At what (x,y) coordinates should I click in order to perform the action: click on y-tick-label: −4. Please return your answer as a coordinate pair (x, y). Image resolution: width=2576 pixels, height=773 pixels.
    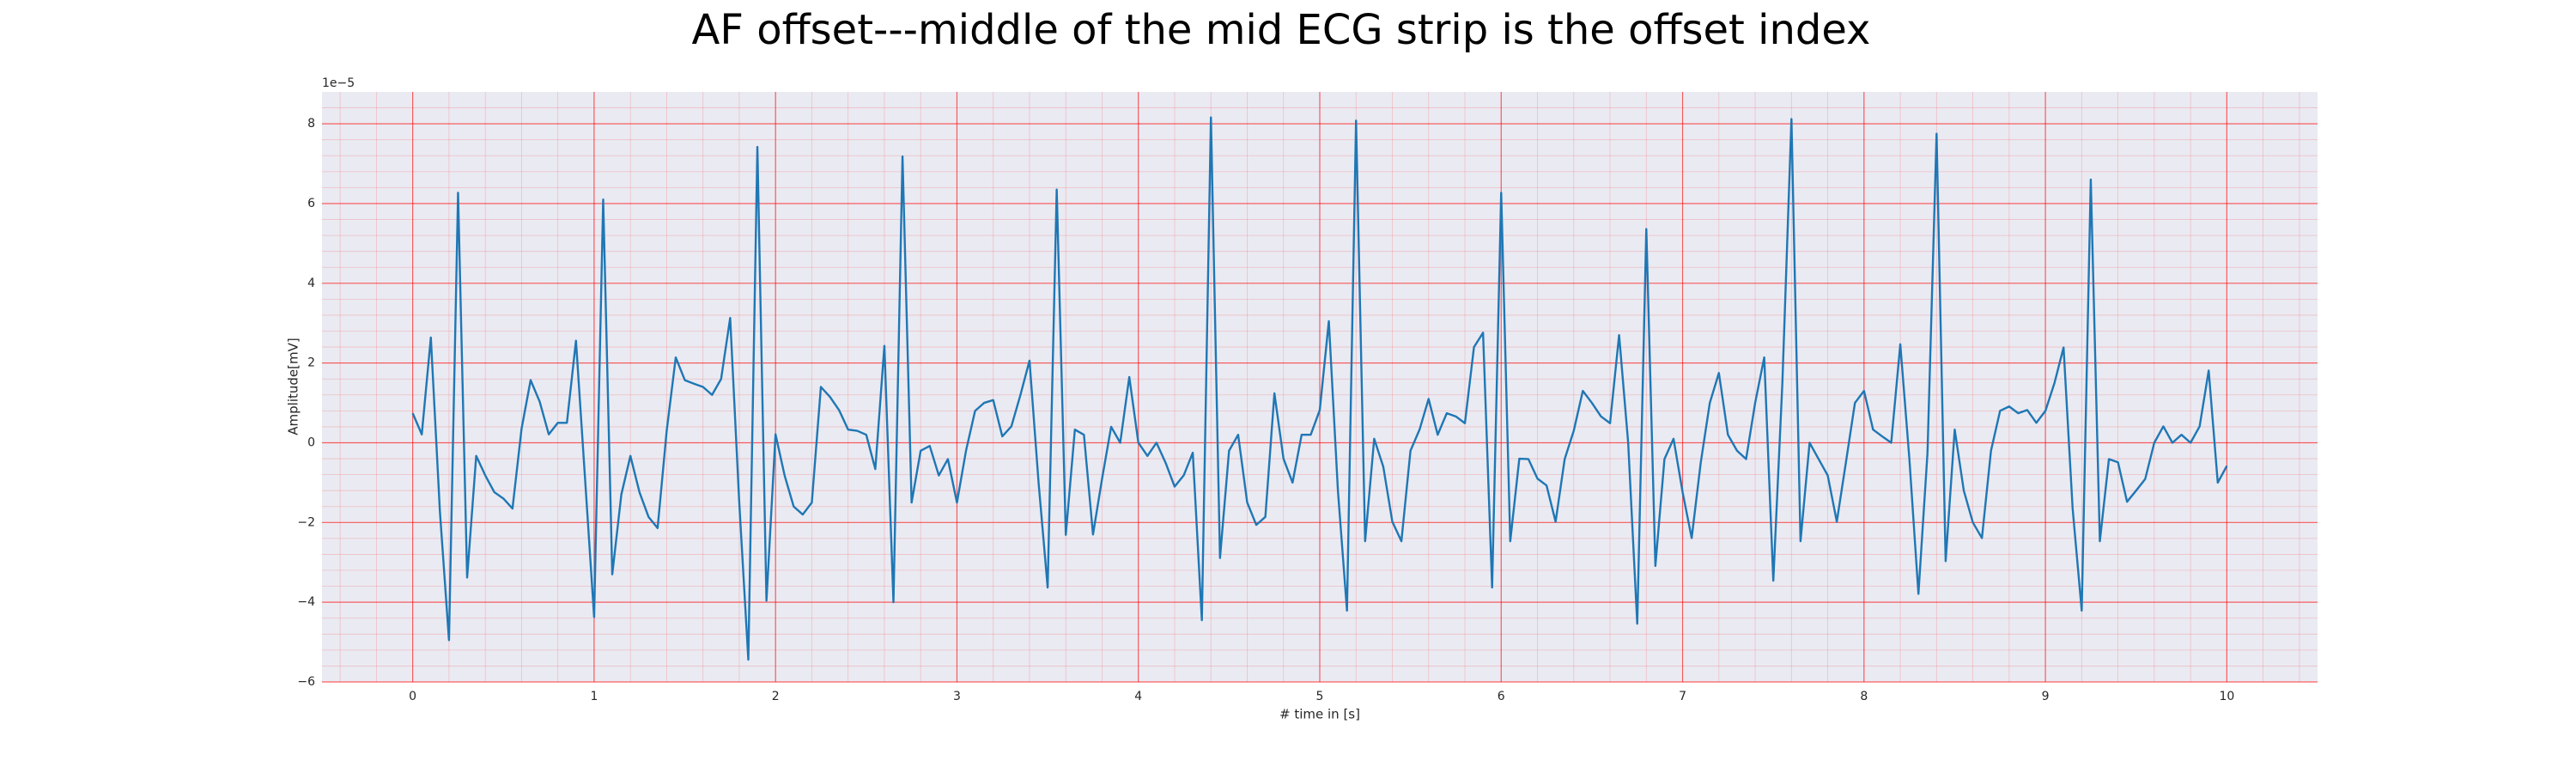
    Looking at the image, I should click on (306, 602).